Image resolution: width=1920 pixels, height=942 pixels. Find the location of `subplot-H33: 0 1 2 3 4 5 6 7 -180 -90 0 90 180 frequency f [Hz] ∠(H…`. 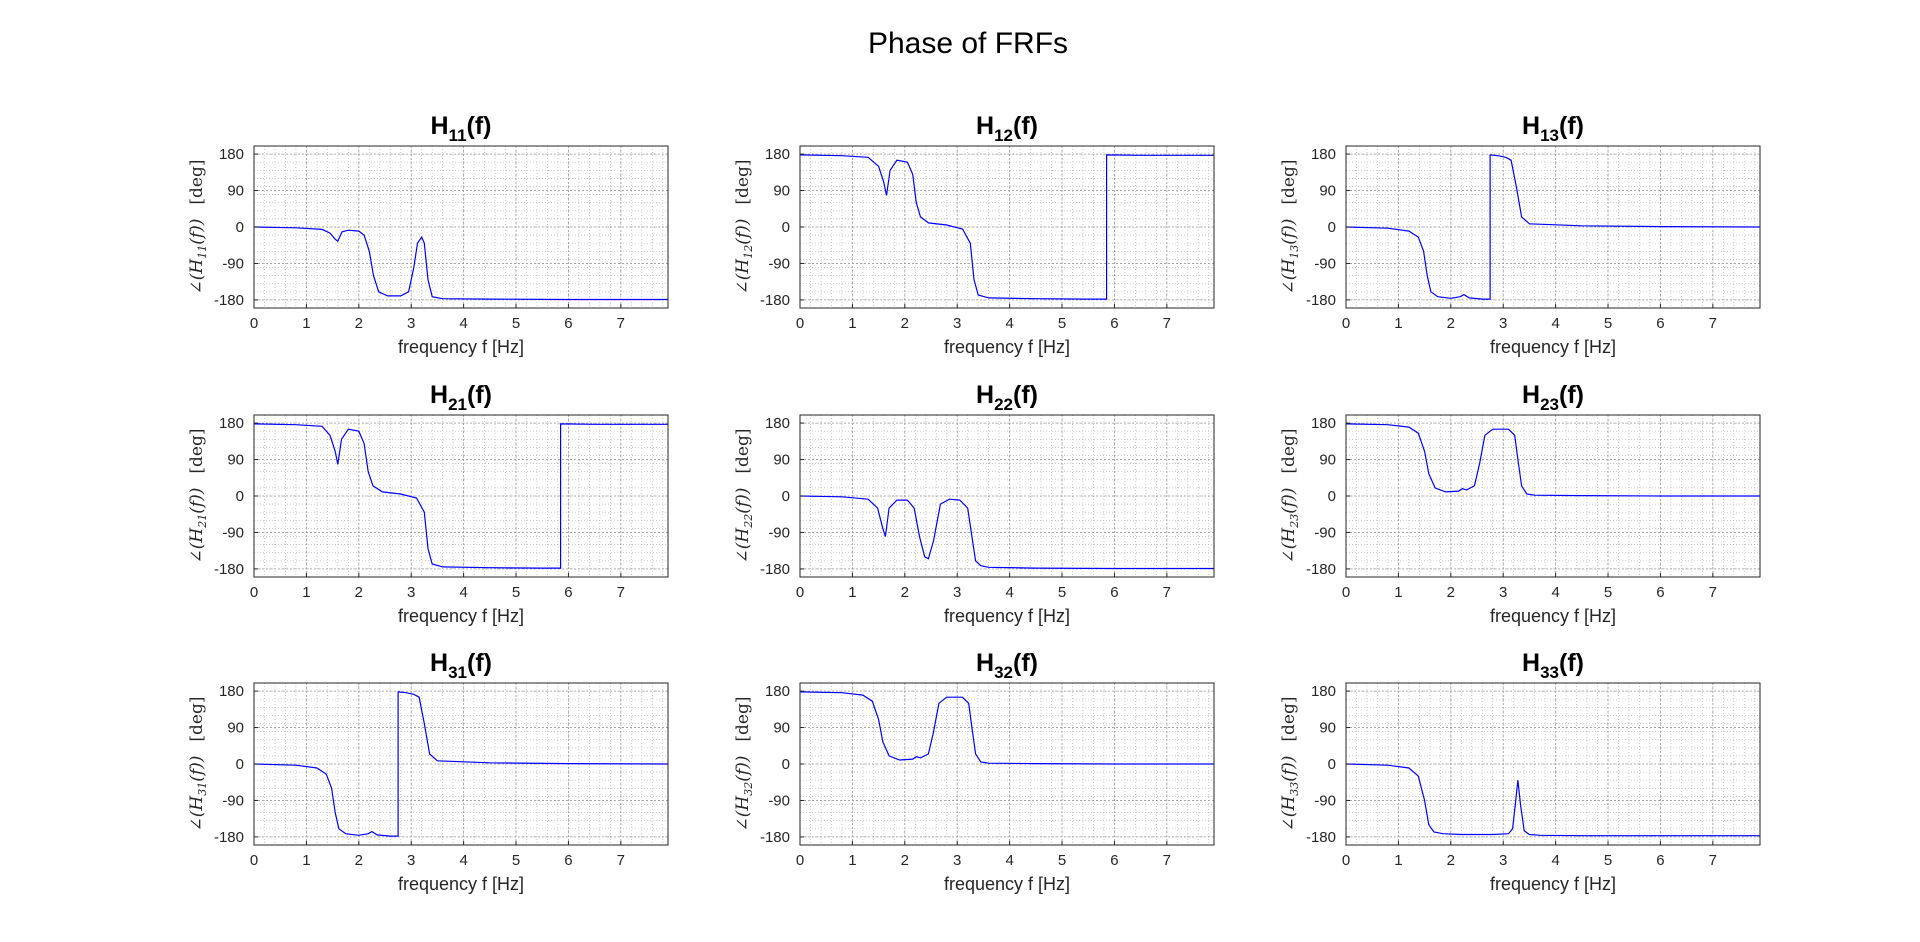

subplot-H33: 0 1 2 3 4 5 6 7 -180 -90 0 90 180 frequency f [Hz] ∠(H… is located at coordinates (1520, 771).